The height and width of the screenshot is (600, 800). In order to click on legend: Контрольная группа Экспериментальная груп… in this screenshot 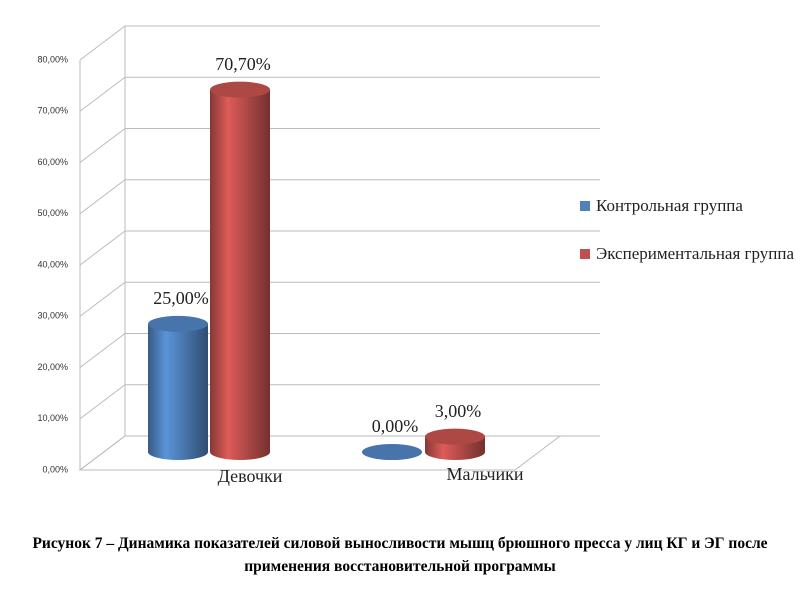, I will do `click(687, 243)`.